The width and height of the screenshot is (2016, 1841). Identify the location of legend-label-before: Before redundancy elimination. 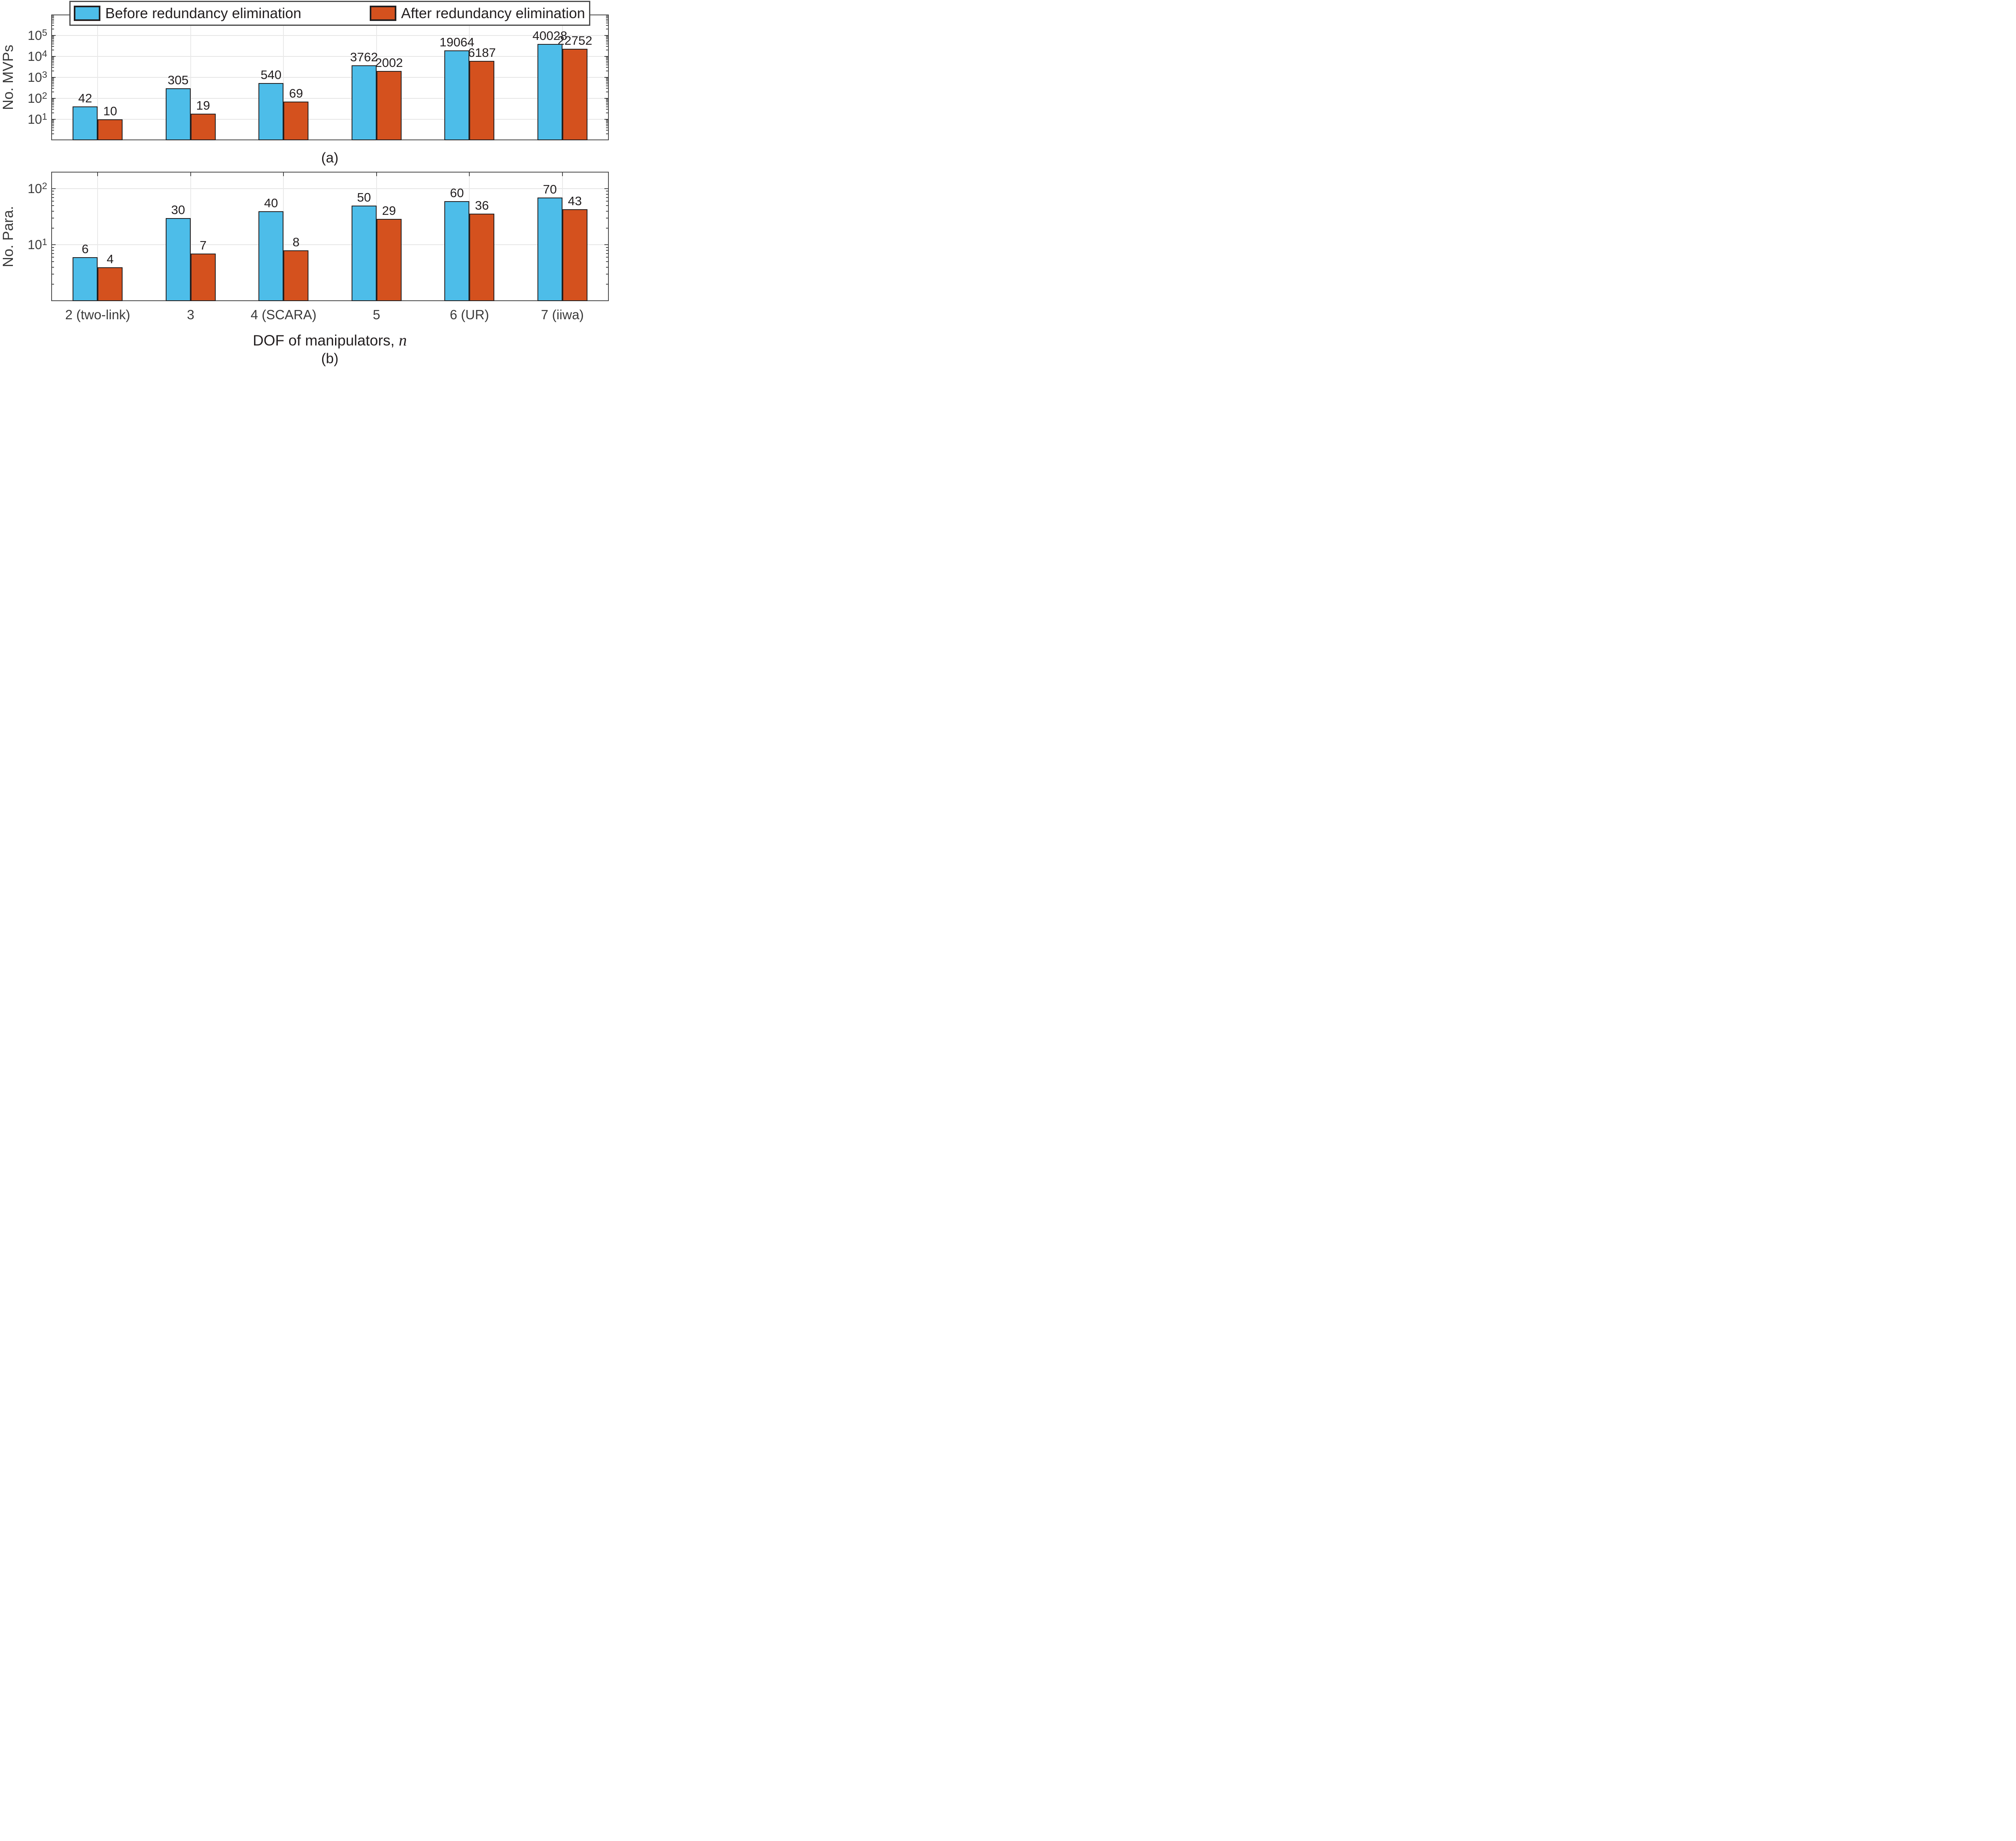
(204, 13).